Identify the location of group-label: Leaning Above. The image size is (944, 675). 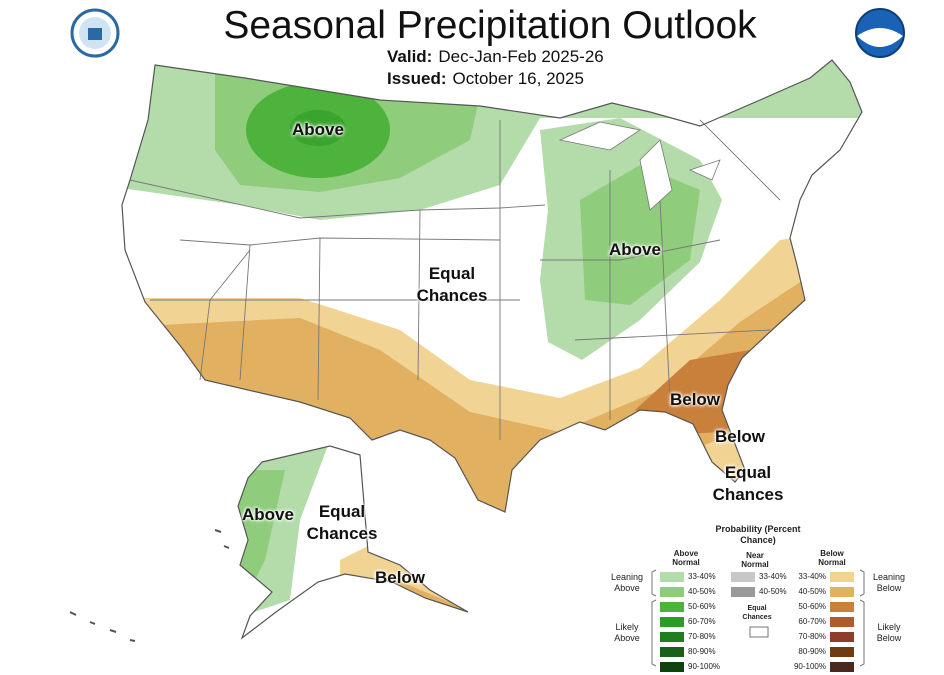
(627, 582).